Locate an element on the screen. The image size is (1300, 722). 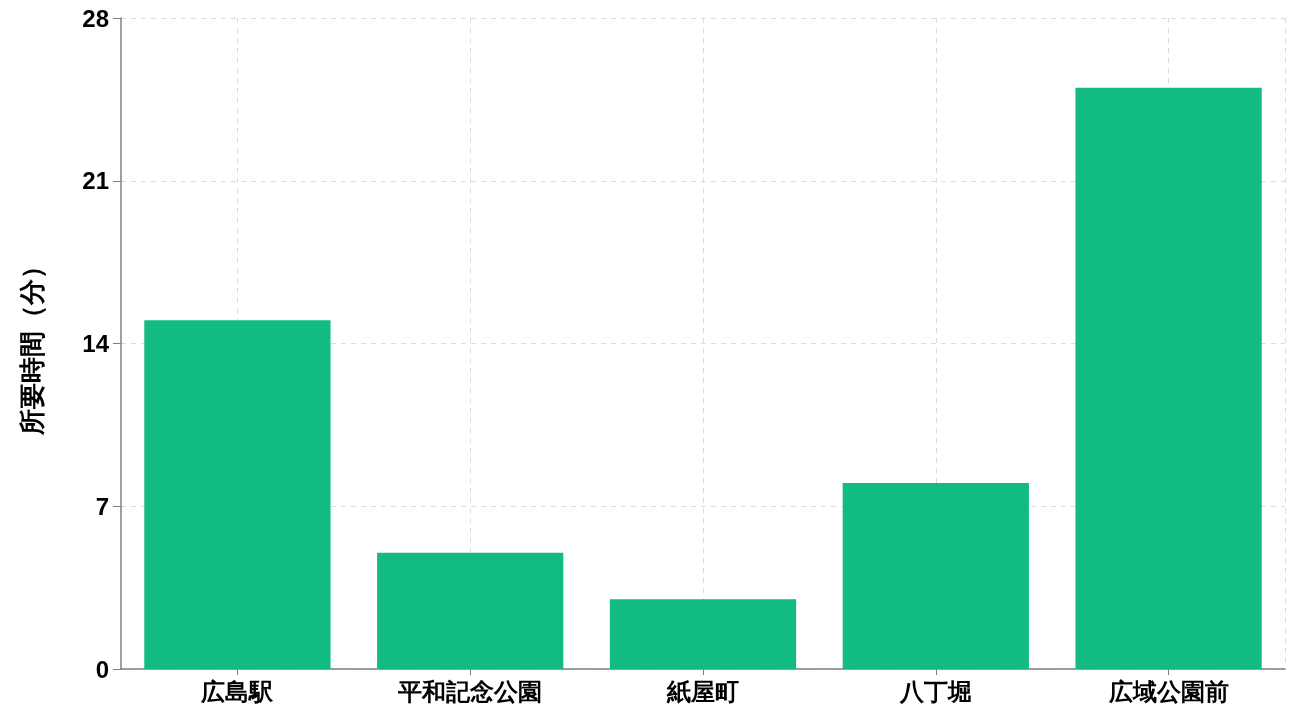
y-tick-label: 7 is located at coordinates (102, 506).